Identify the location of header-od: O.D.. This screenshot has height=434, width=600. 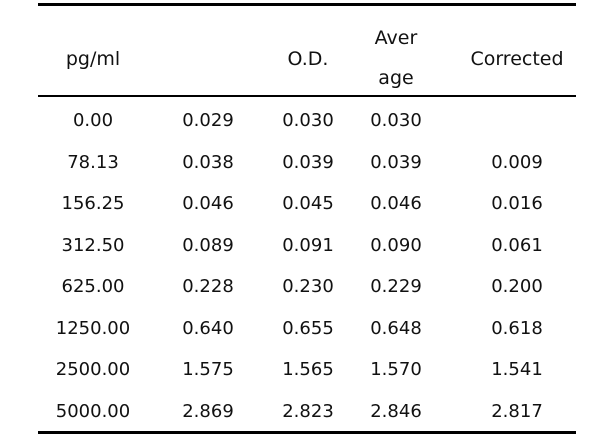
(308, 59).